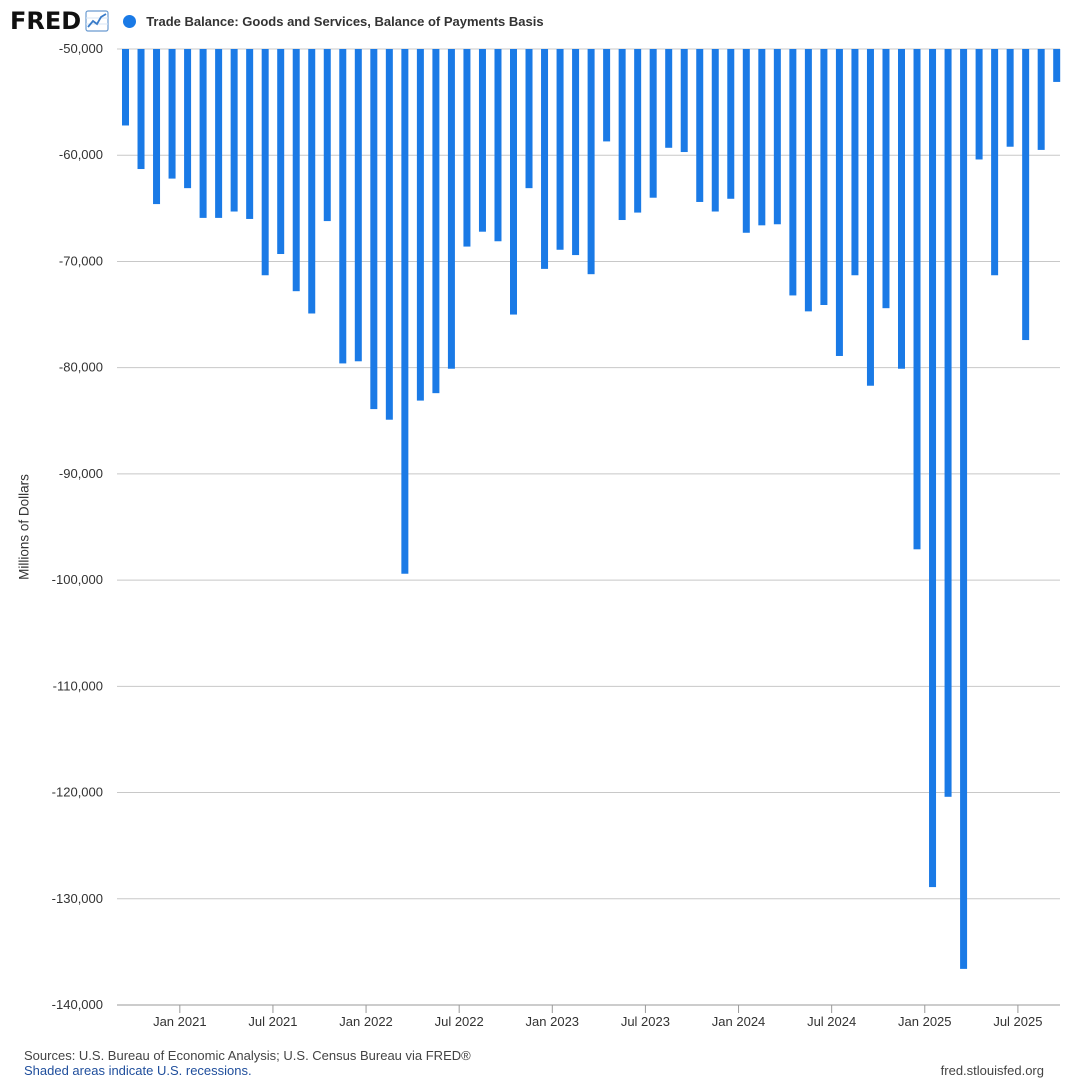 Image resolution: width=1080 pixels, height=1080 pixels. Describe the element at coordinates (272, 1021) in the screenshot. I see `x-tick-label: Jul 2021` at that location.